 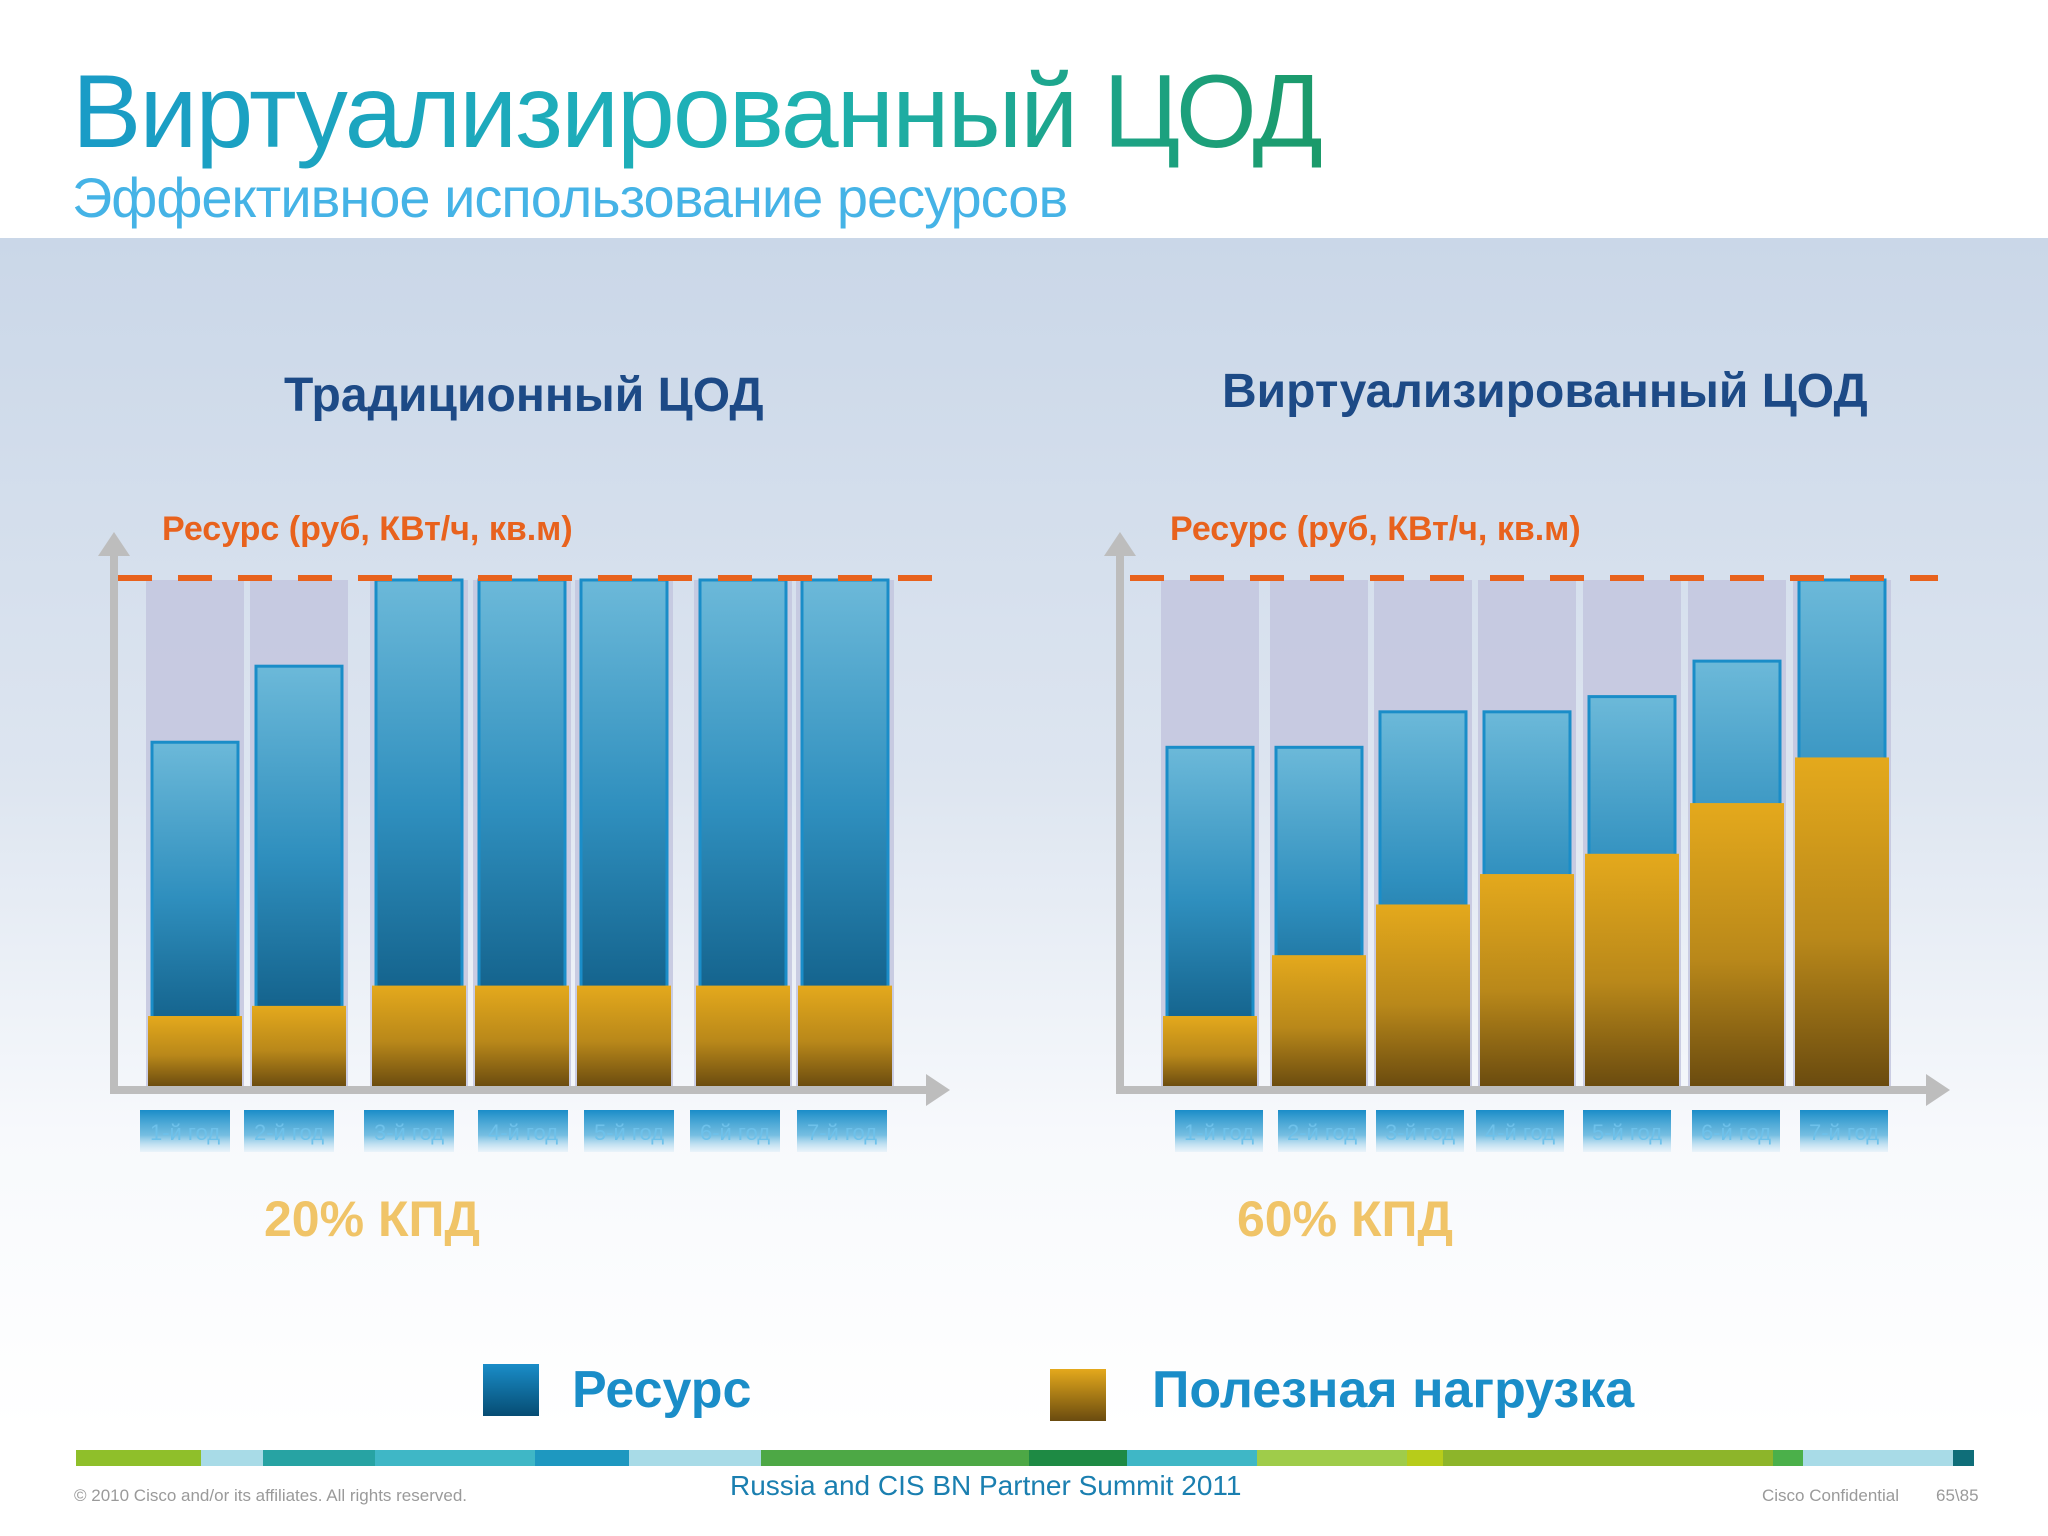 What do you see at coordinates (1345, 1219) in the screenshot?
I see `efficiency-label: 60% КПД` at bounding box center [1345, 1219].